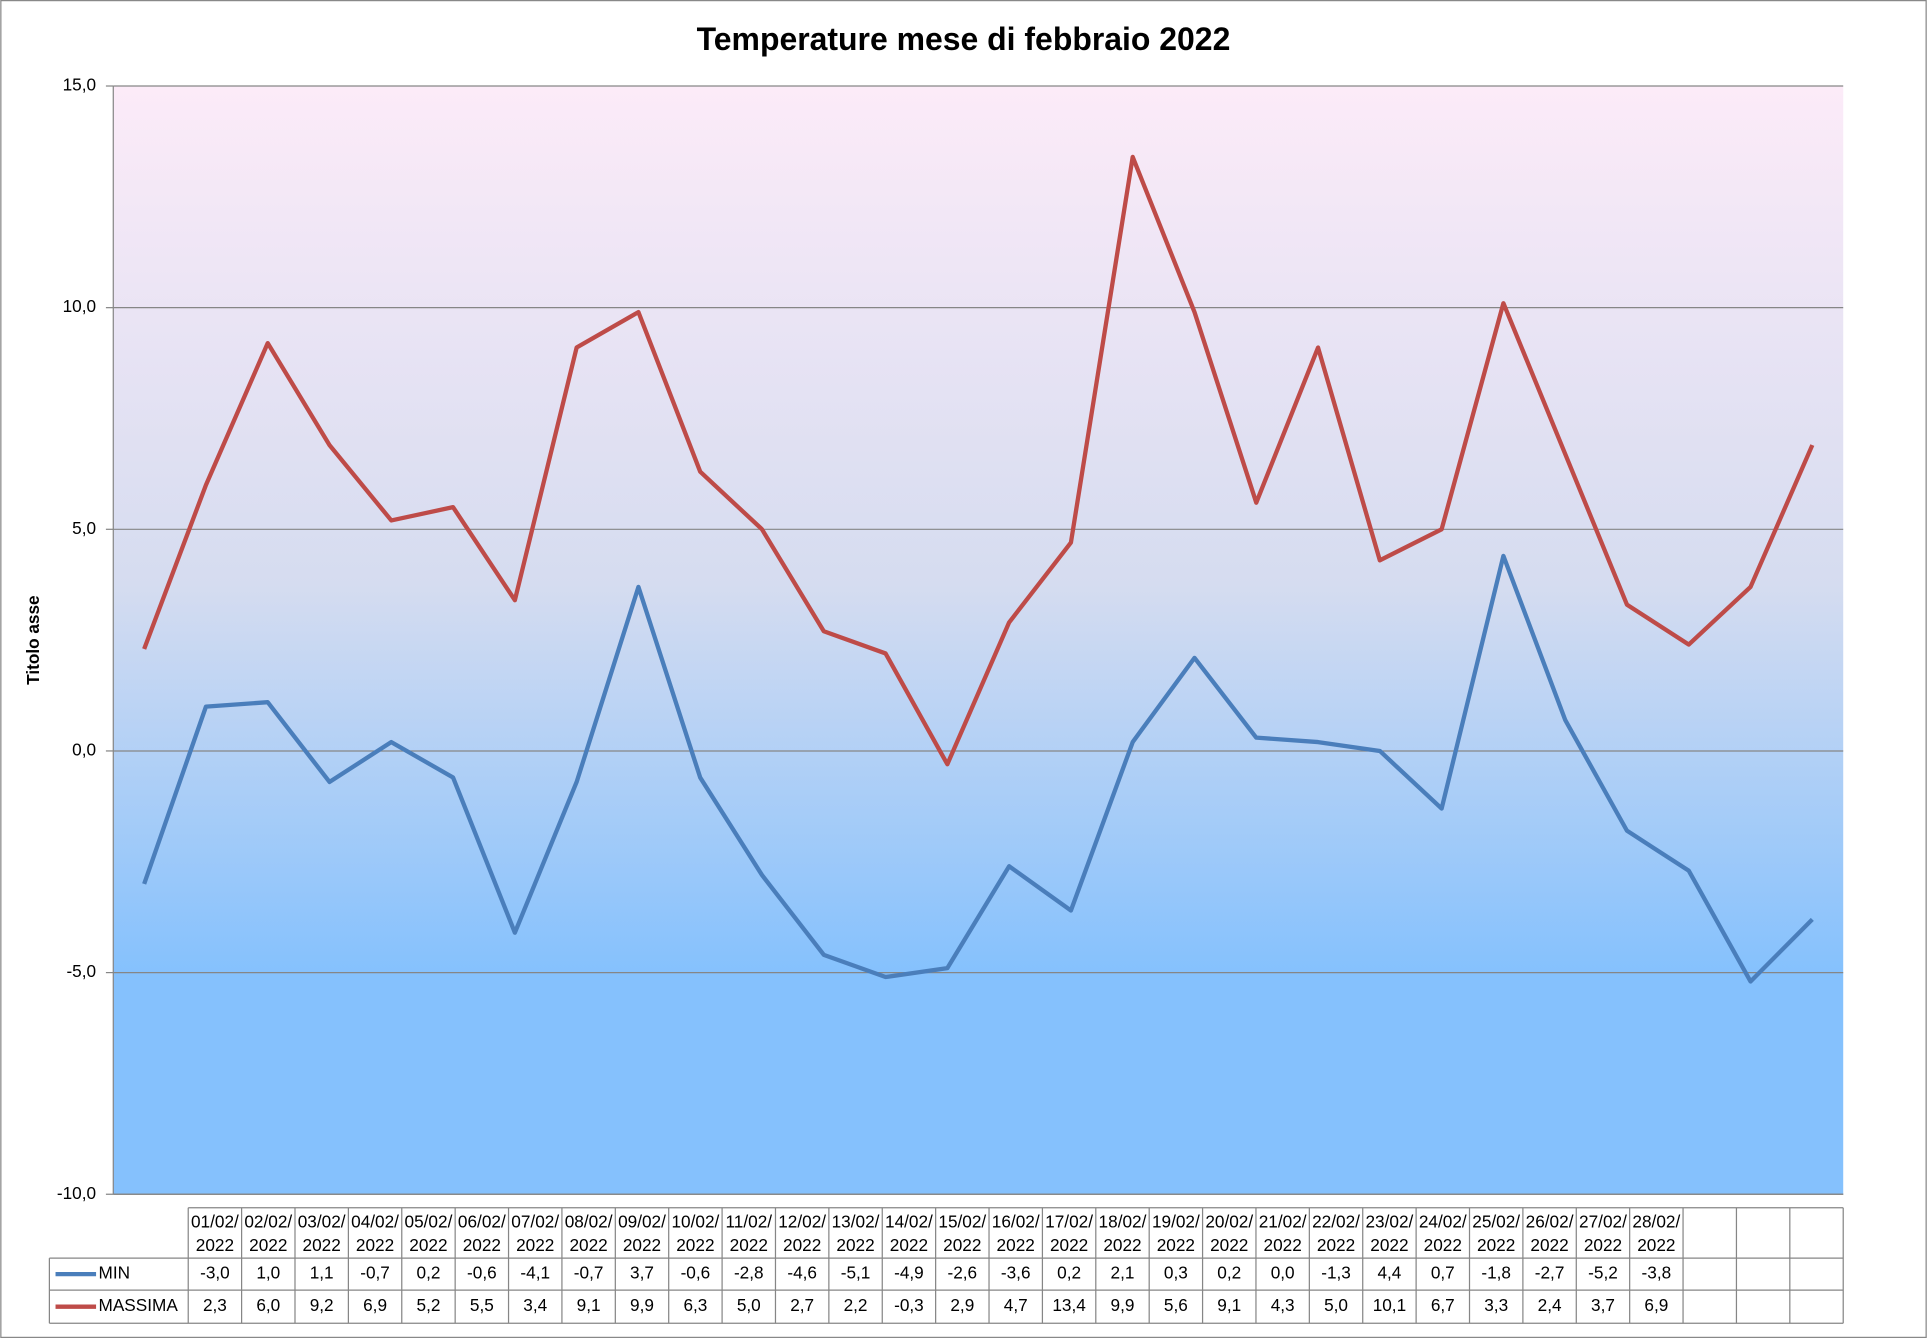 Image resolution: width=1927 pixels, height=1338 pixels. Describe the element at coordinates (963, 1273) in the screenshot. I see `data-label: -2,6` at that location.